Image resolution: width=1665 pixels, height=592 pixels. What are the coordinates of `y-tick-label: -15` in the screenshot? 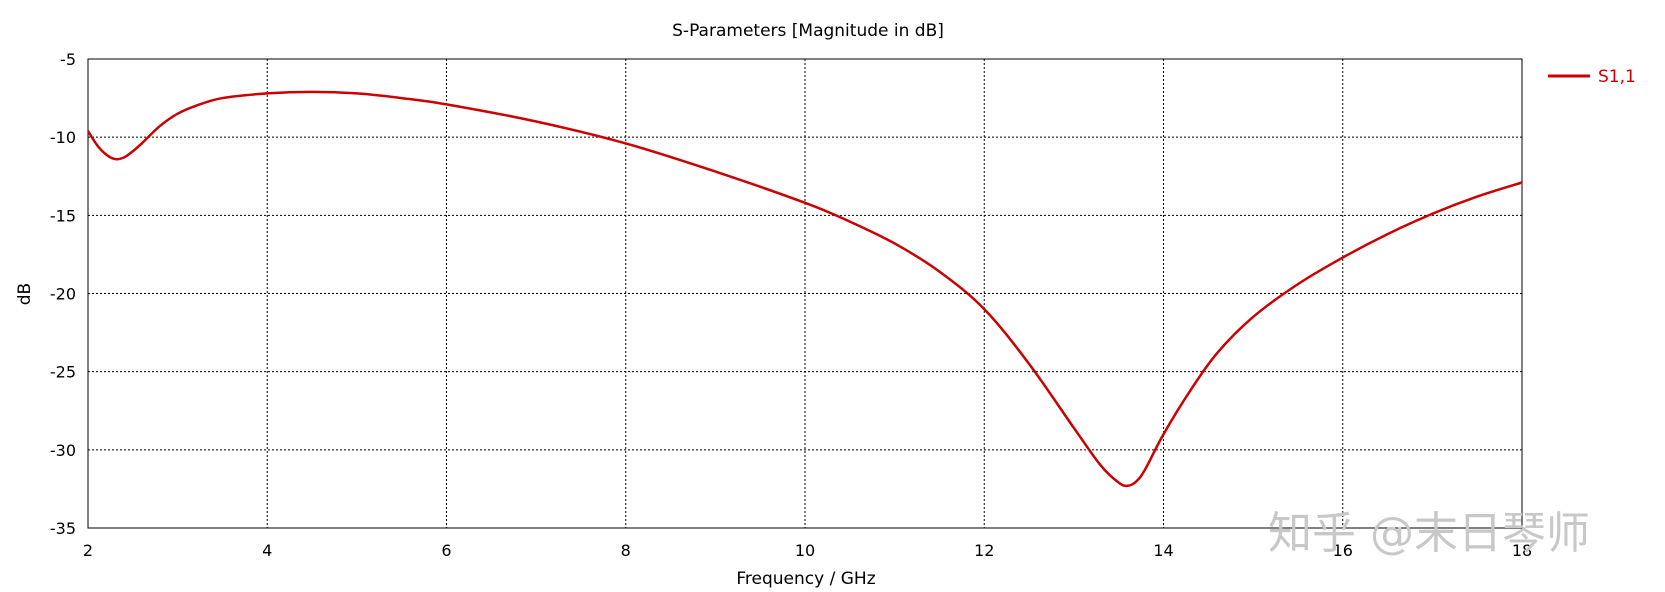 It's located at (63, 215).